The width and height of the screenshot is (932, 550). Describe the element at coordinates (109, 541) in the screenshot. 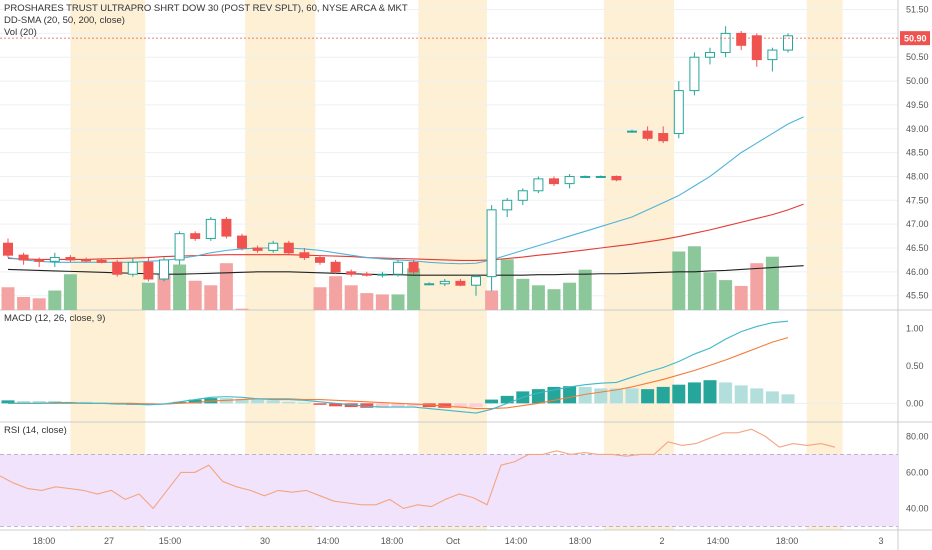

I see `time-tick-label: 27` at that location.